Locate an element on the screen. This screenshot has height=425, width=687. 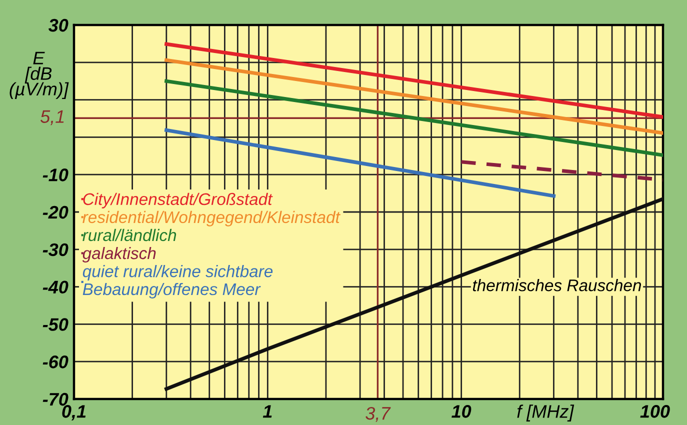
x-tick-label: 1 is located at coordinates (267, 411).